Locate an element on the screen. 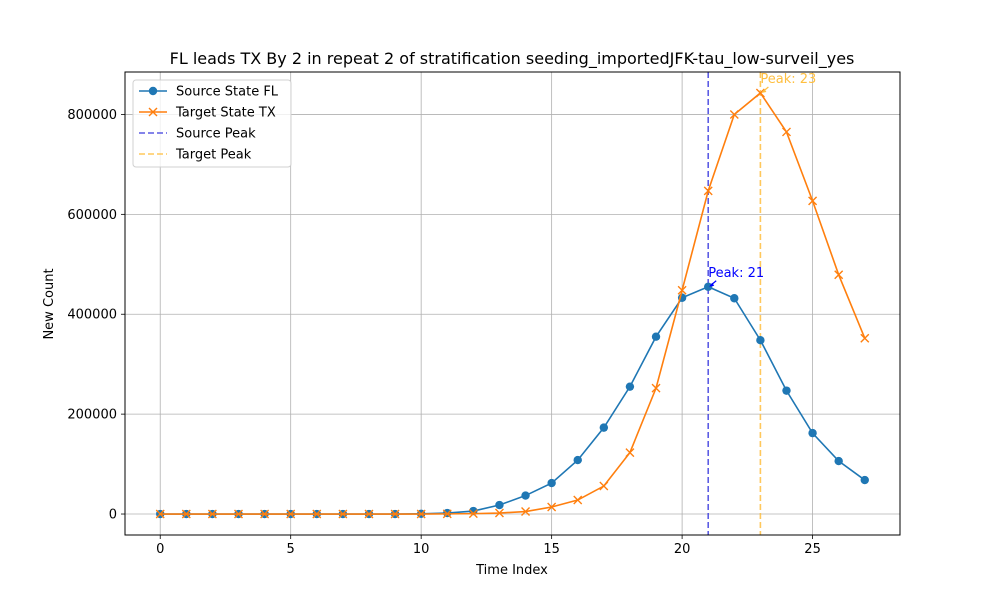 Image resolution: width=1000 pixels, height=600 pixels. x-tick-label: 10 is located at coordinates (421, 549).